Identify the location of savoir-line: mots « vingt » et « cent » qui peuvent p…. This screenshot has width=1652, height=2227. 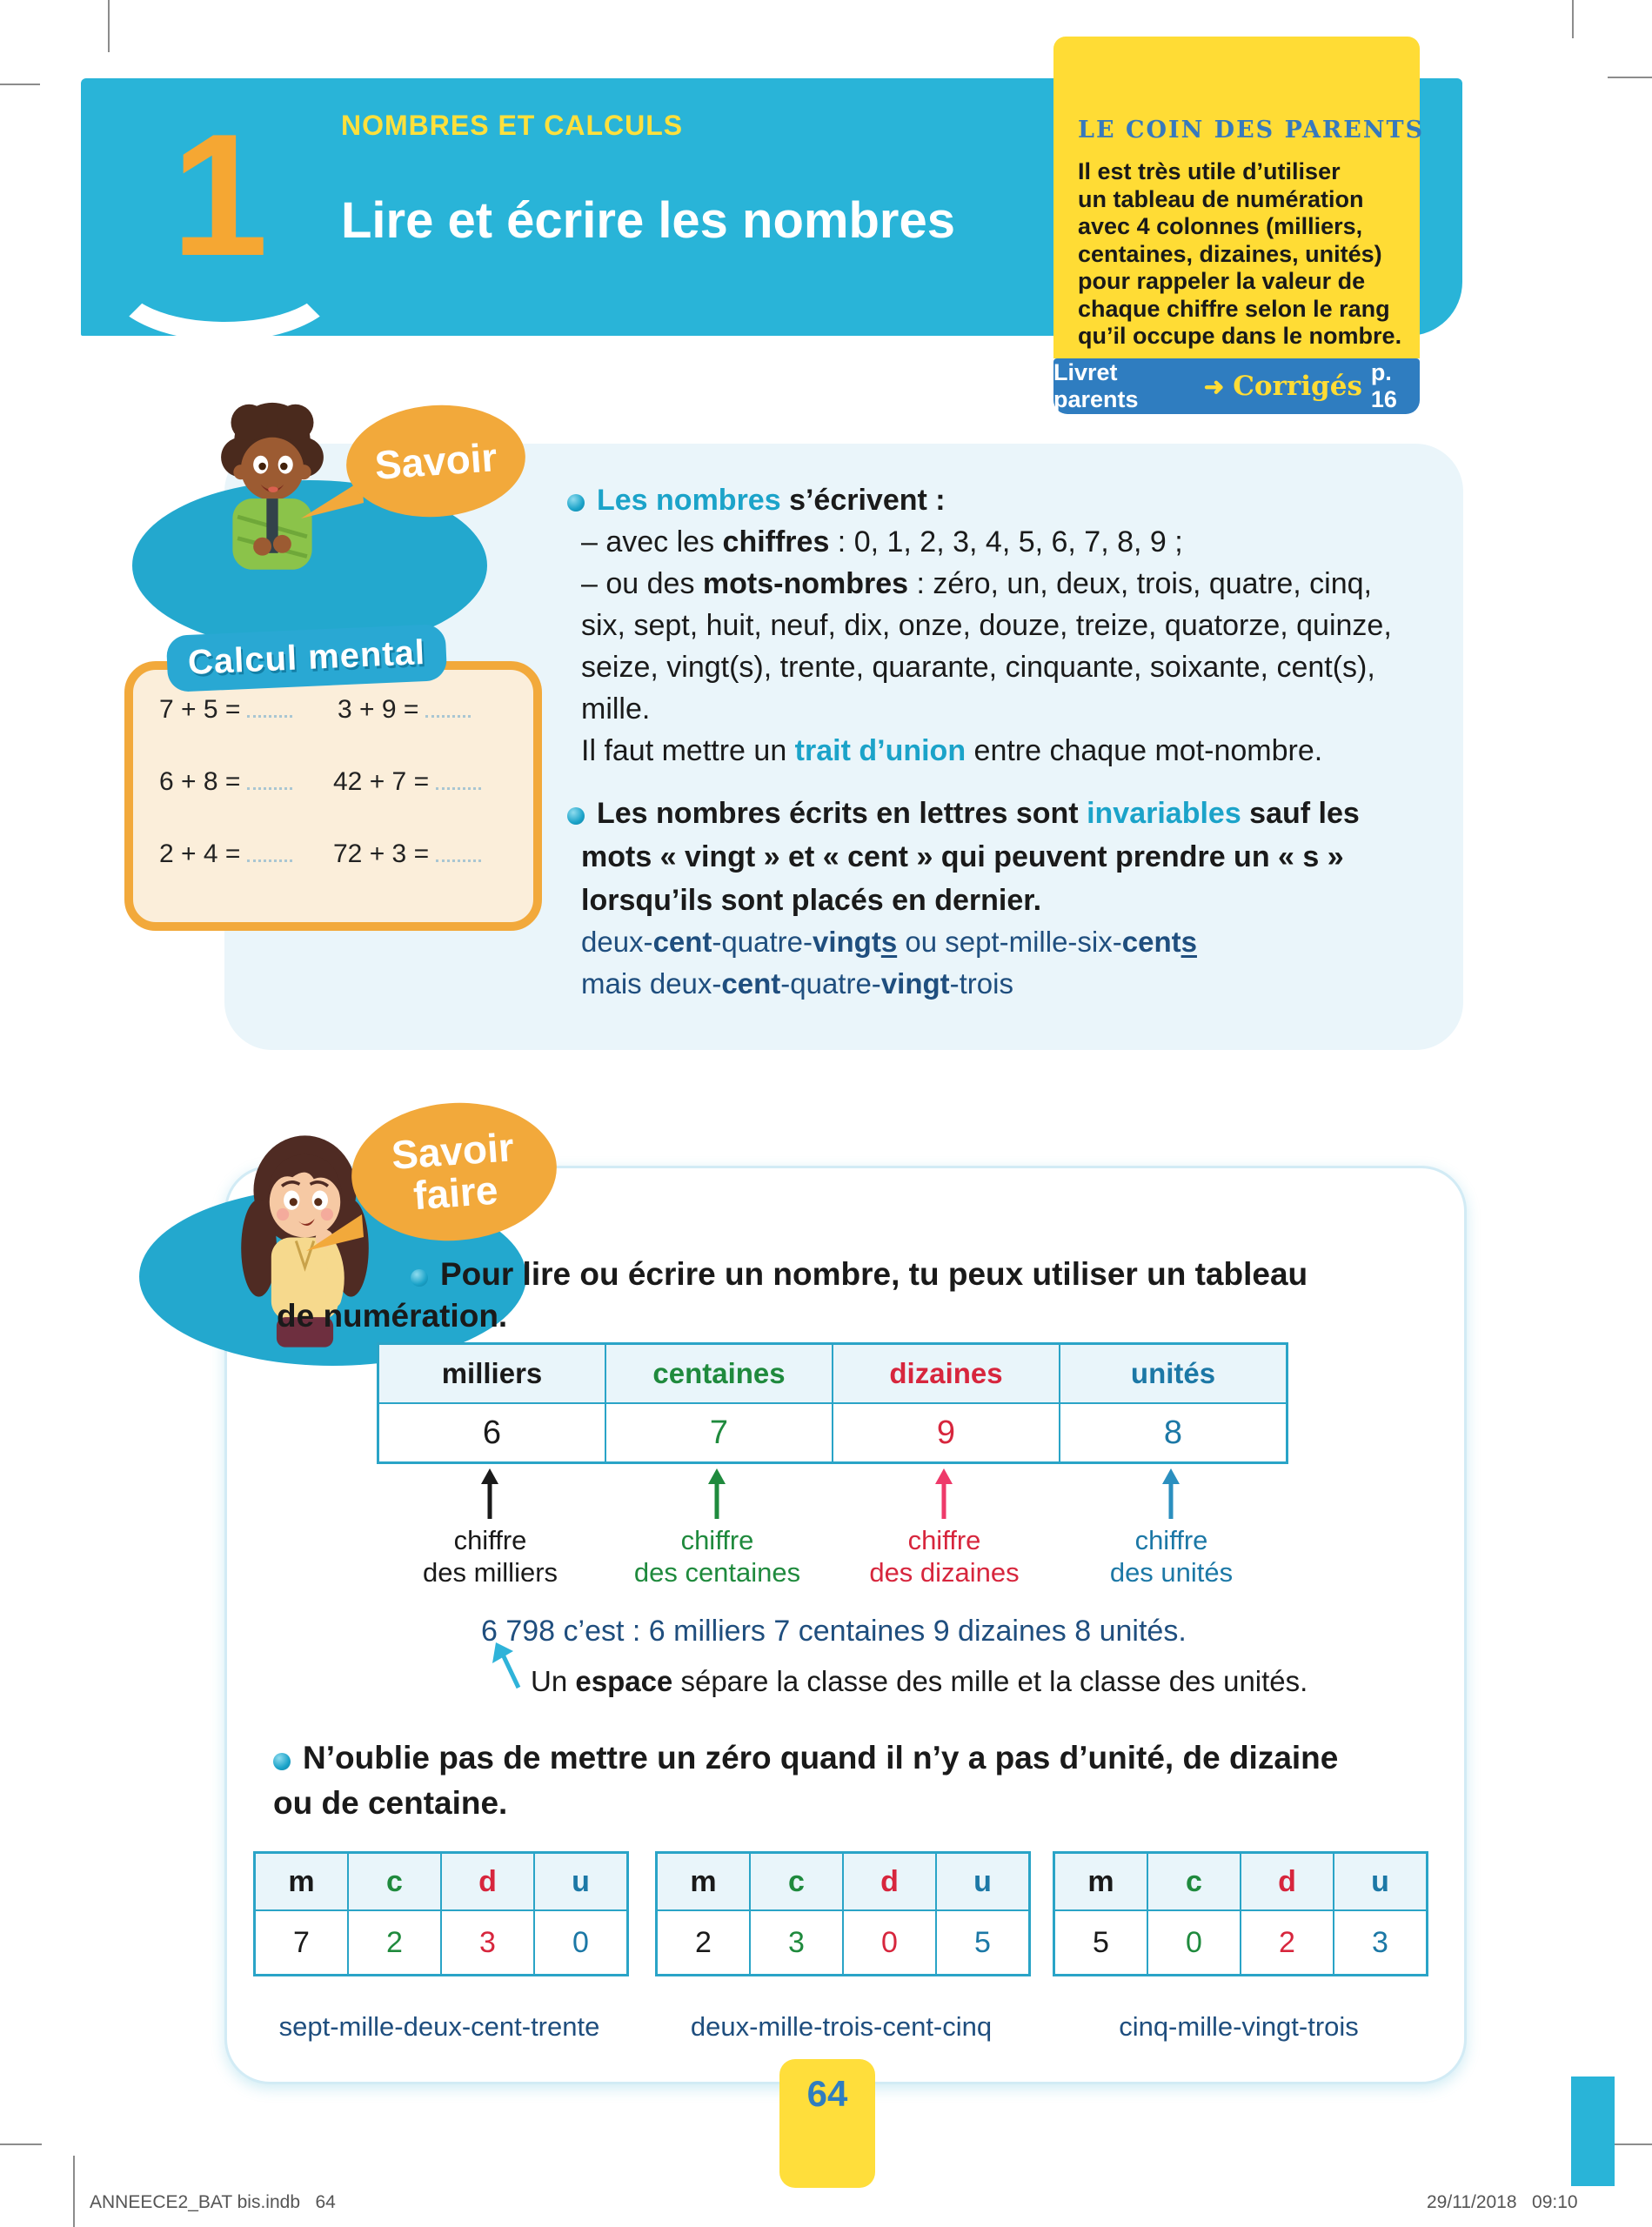
(962, 856).